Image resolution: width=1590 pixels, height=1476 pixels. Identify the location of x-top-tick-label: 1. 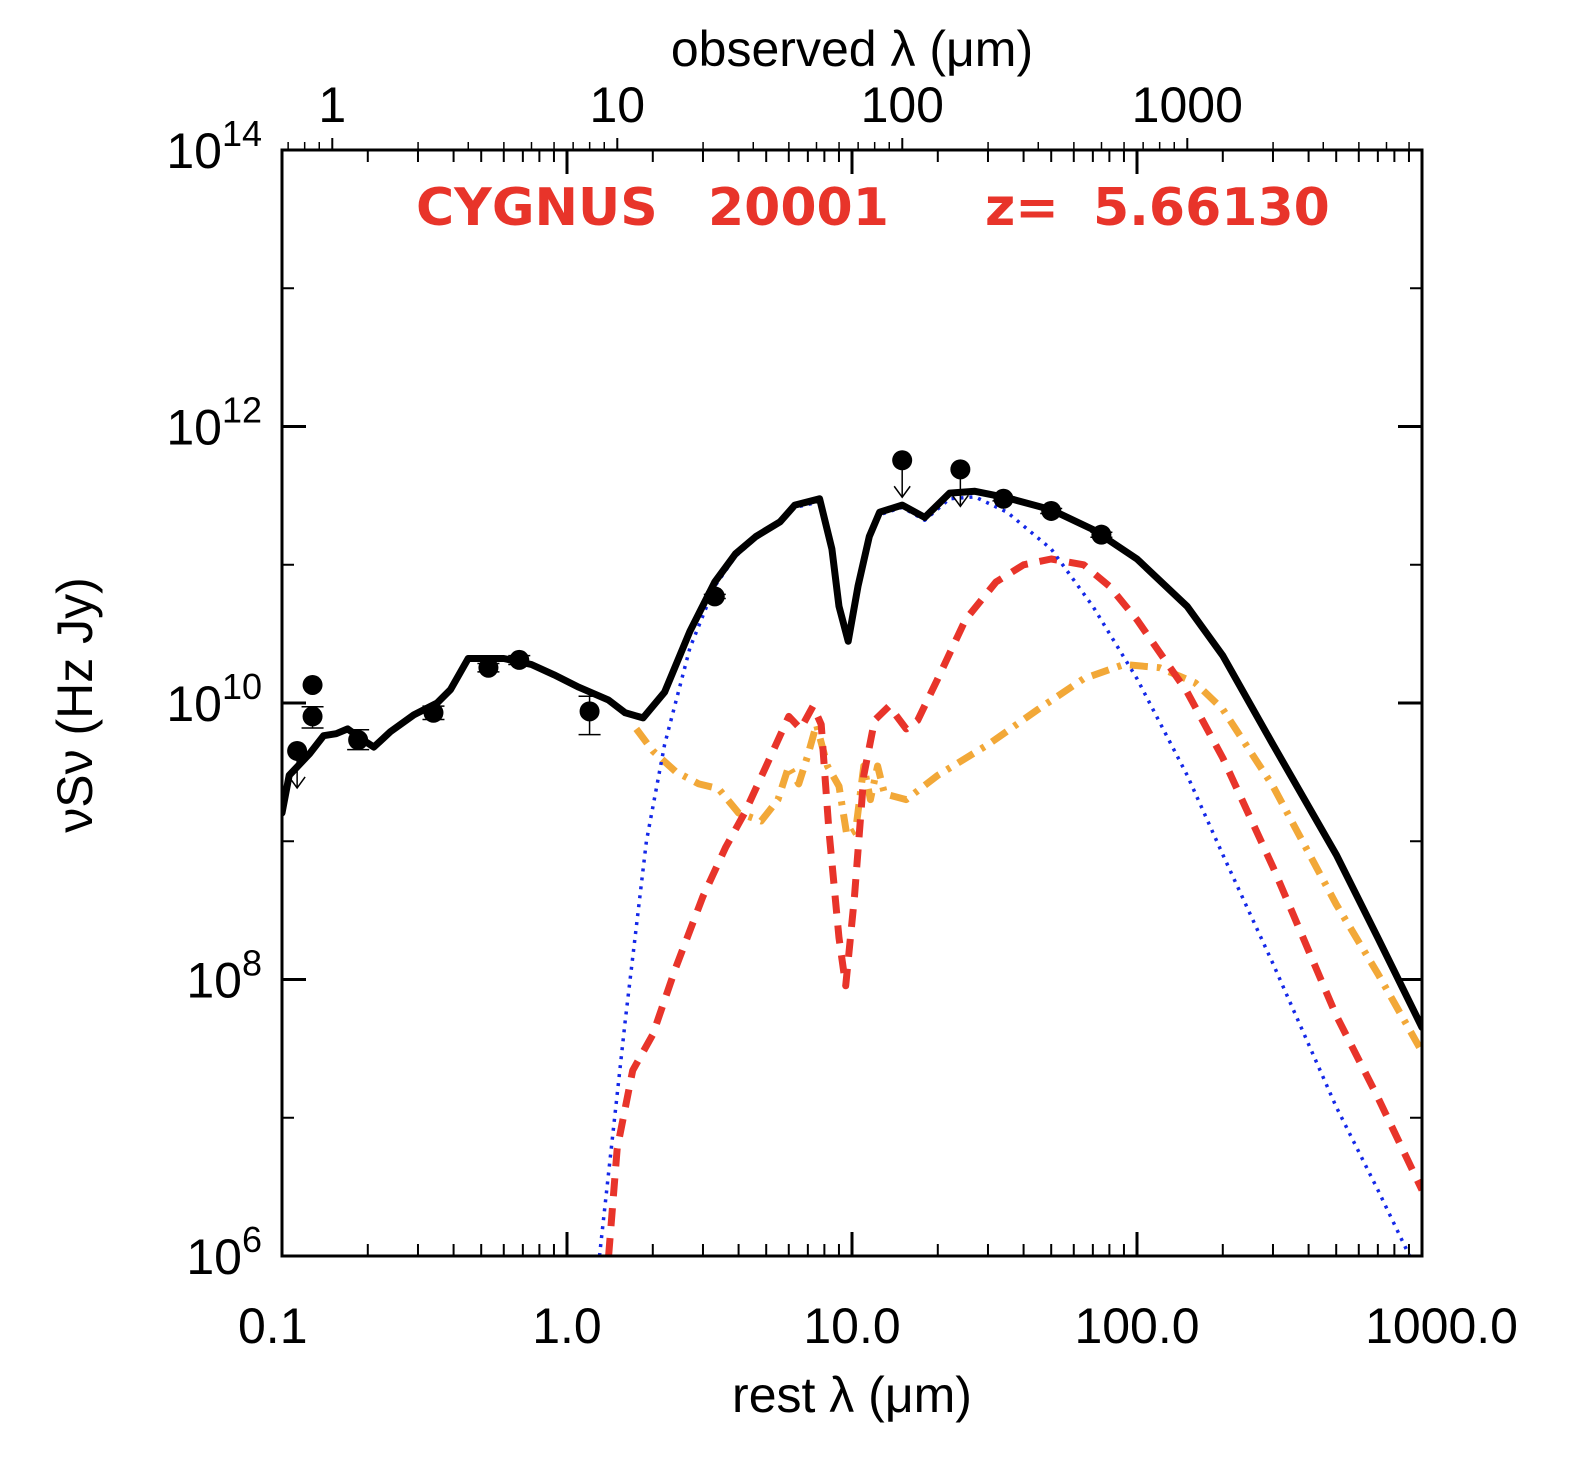
(332, 105).